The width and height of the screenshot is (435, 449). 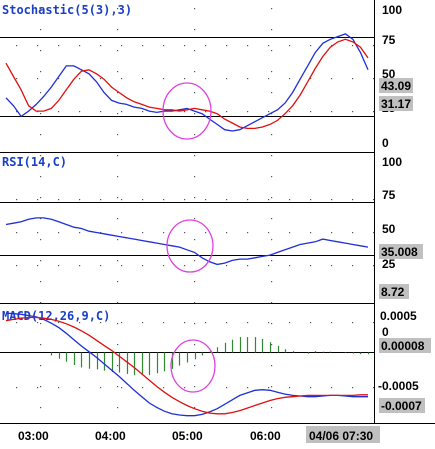 I want to click on current-time-label: 04/06 07:30, so click(x=341, y=436).